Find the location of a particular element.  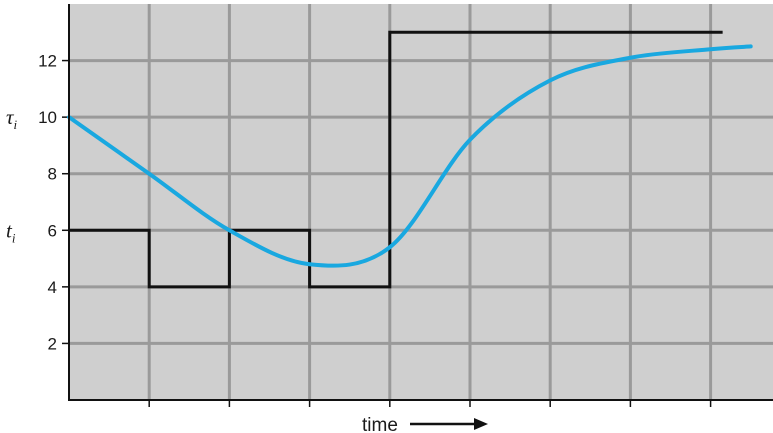

y-tick-label: 8 is located at coordinates (52, 174).